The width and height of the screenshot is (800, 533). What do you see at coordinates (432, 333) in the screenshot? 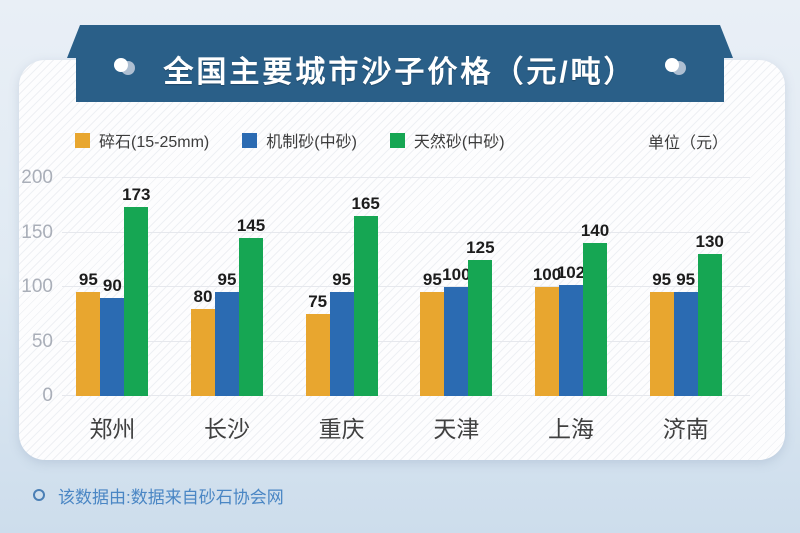
I see `bar-碎石(15-25mm)-天津: 95` at bounding box center [432, 333].